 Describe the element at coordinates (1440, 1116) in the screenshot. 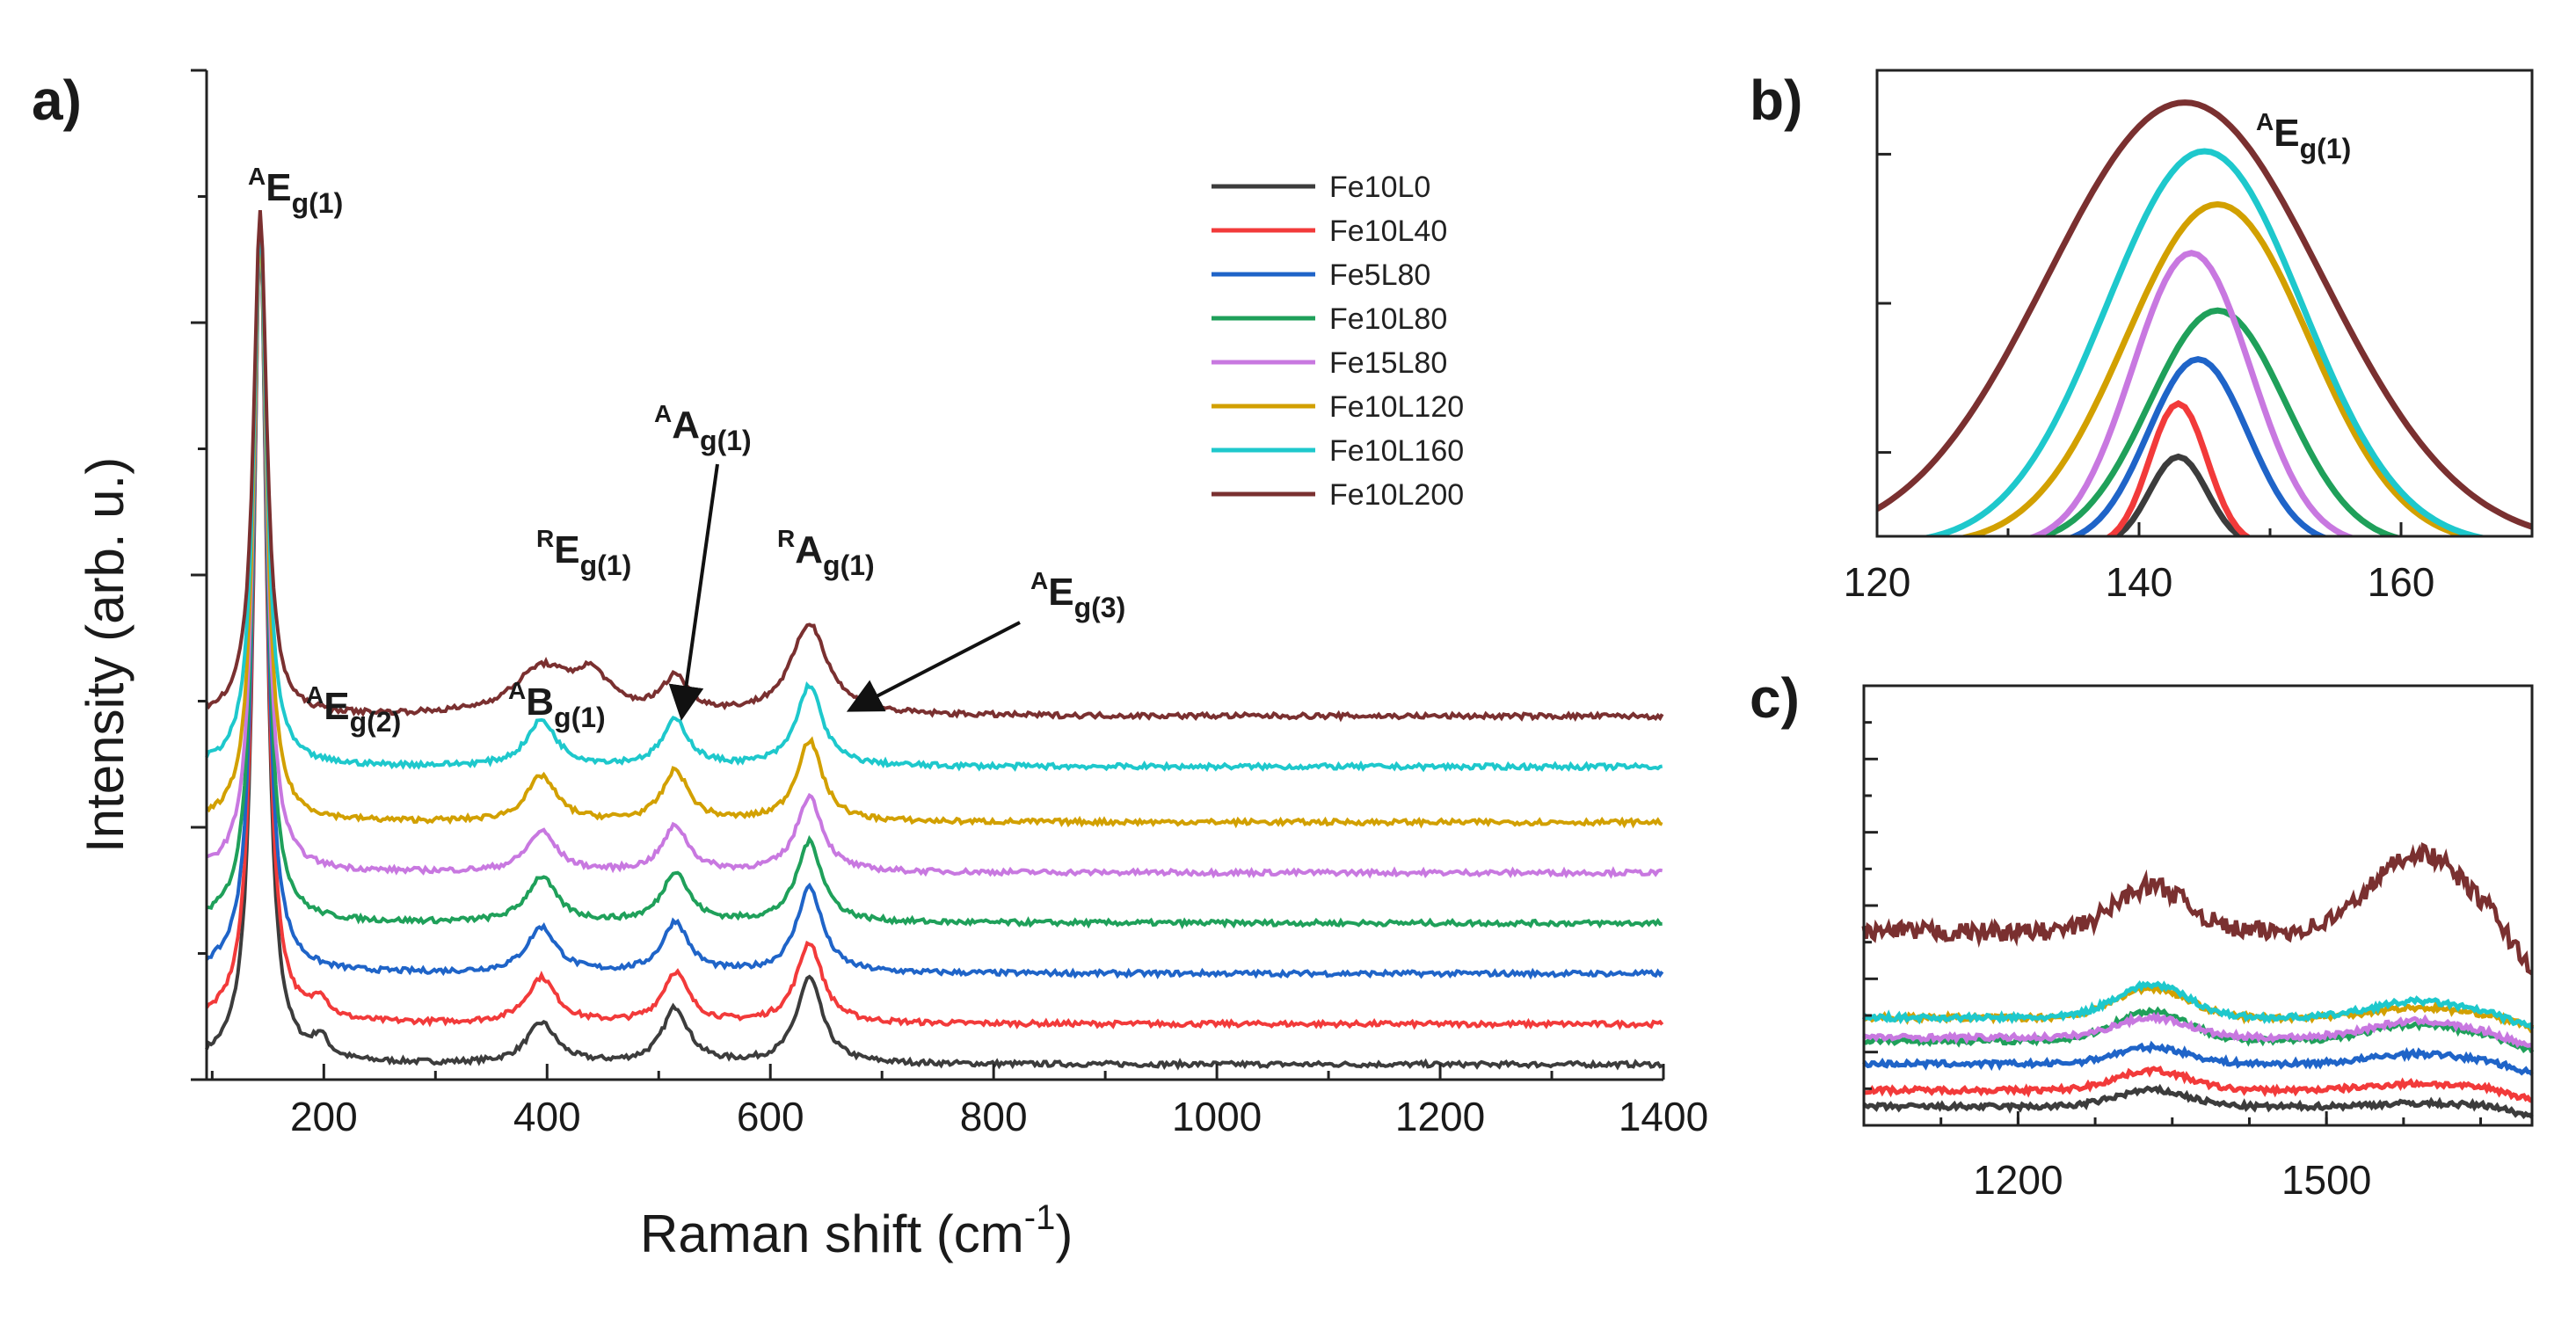

I see `panel-a-x-tick-label: 1200` at that location.